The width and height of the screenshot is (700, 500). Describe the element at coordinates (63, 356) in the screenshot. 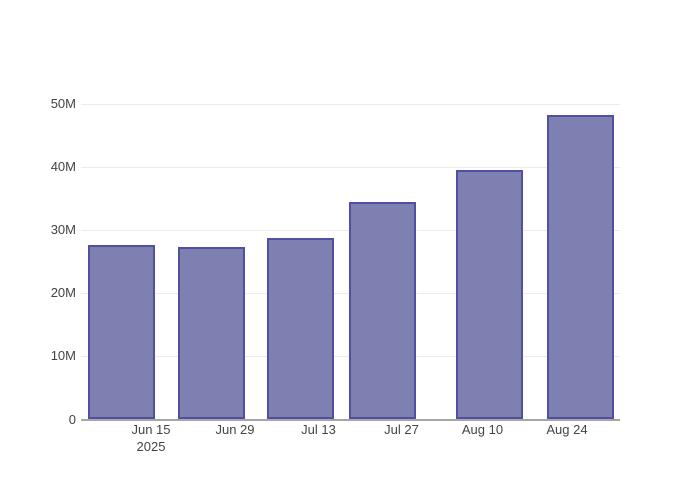

I see `y-tick-label-10m: 10M` at that location.